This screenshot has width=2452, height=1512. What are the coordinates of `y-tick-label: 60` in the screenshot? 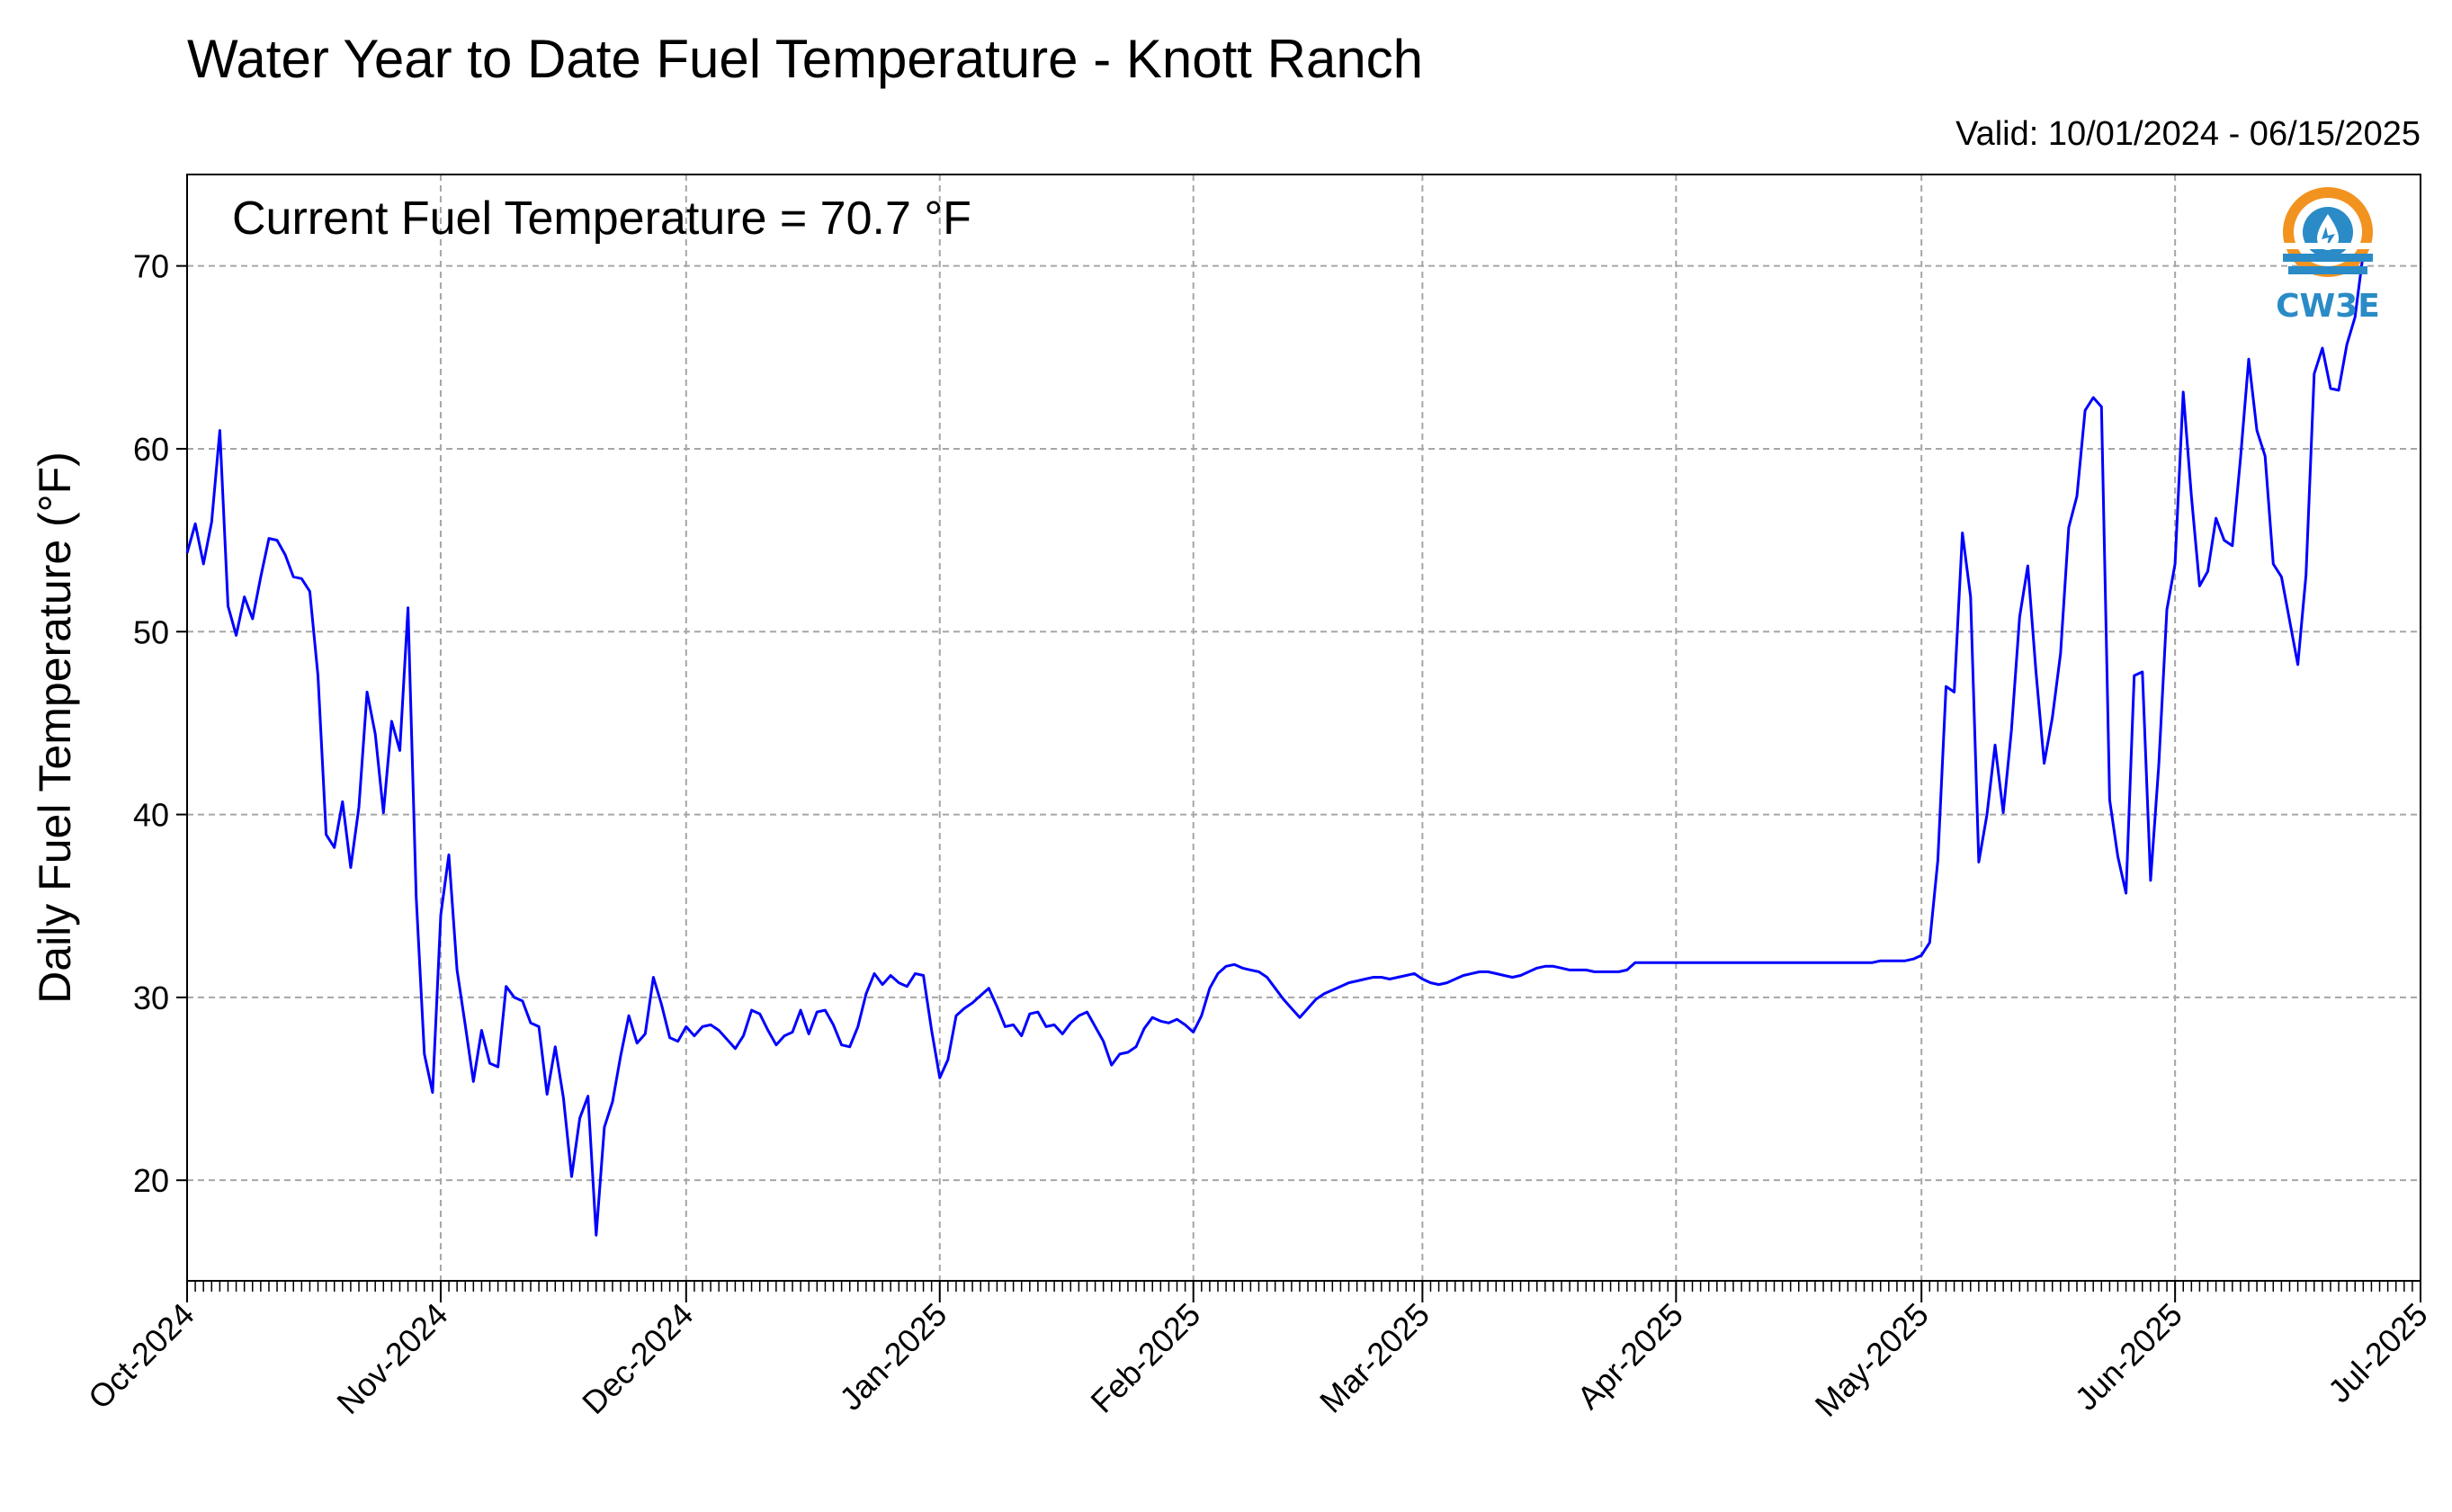 It's located at (151, 449).